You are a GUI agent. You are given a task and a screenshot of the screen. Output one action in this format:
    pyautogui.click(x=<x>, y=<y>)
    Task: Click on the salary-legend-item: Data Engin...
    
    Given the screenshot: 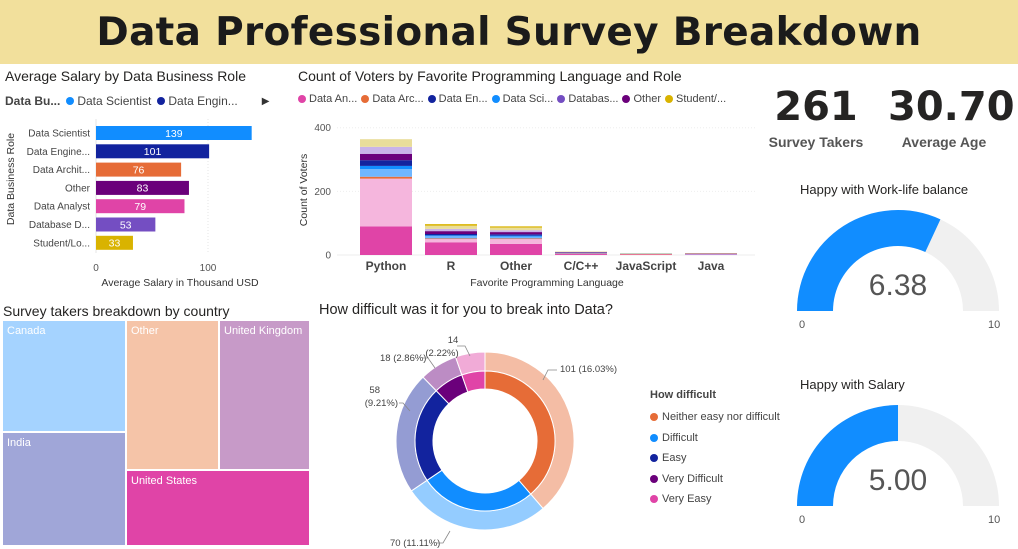 What is the action you would take?
    pyautogui.click(x=197, y=101)
    